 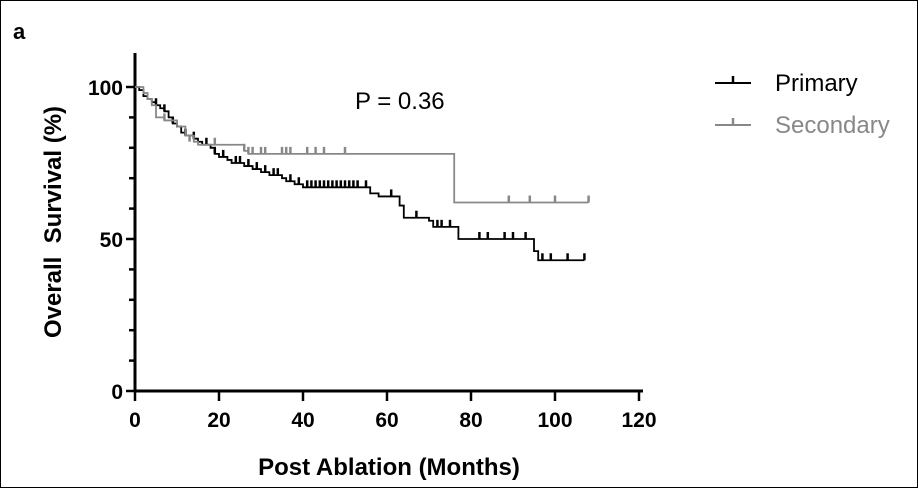 I want to click on y-axis-title: Overall Survival (%), so click(x=53, y=222).